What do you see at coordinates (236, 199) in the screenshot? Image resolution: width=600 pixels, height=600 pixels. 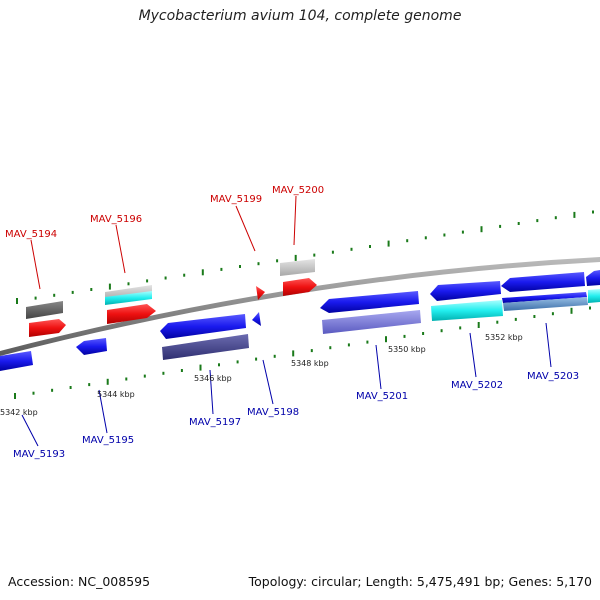 I see `gene-label-plus: MAV_5199` at bounding box center [236, 199].